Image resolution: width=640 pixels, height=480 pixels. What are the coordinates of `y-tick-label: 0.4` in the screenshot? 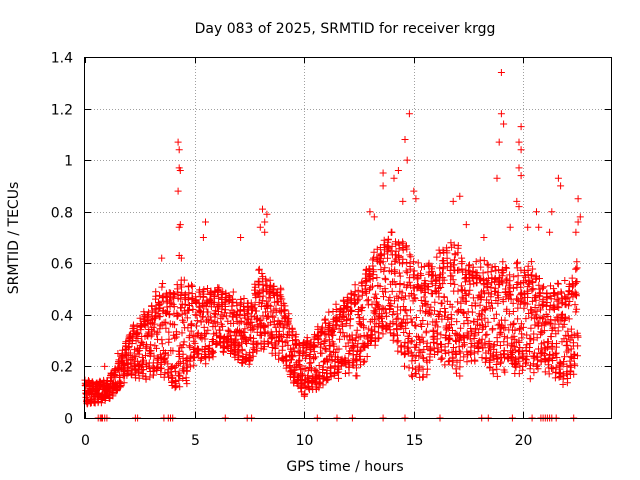 It's located at (62, 317).